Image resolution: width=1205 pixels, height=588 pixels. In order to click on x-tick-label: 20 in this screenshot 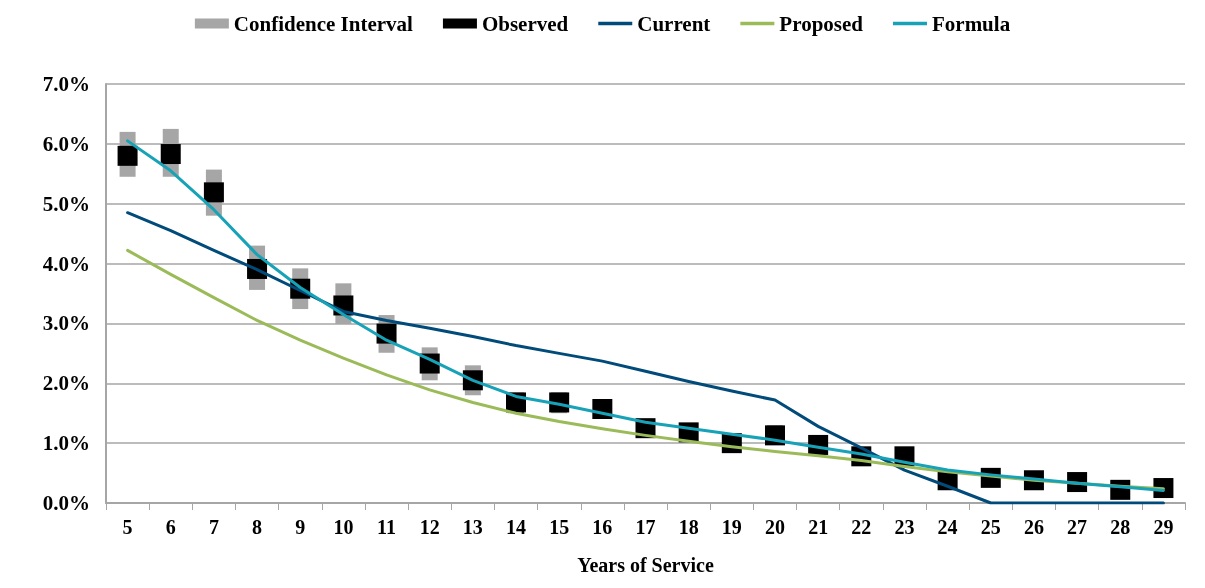, I will do `click(774, 527)`.